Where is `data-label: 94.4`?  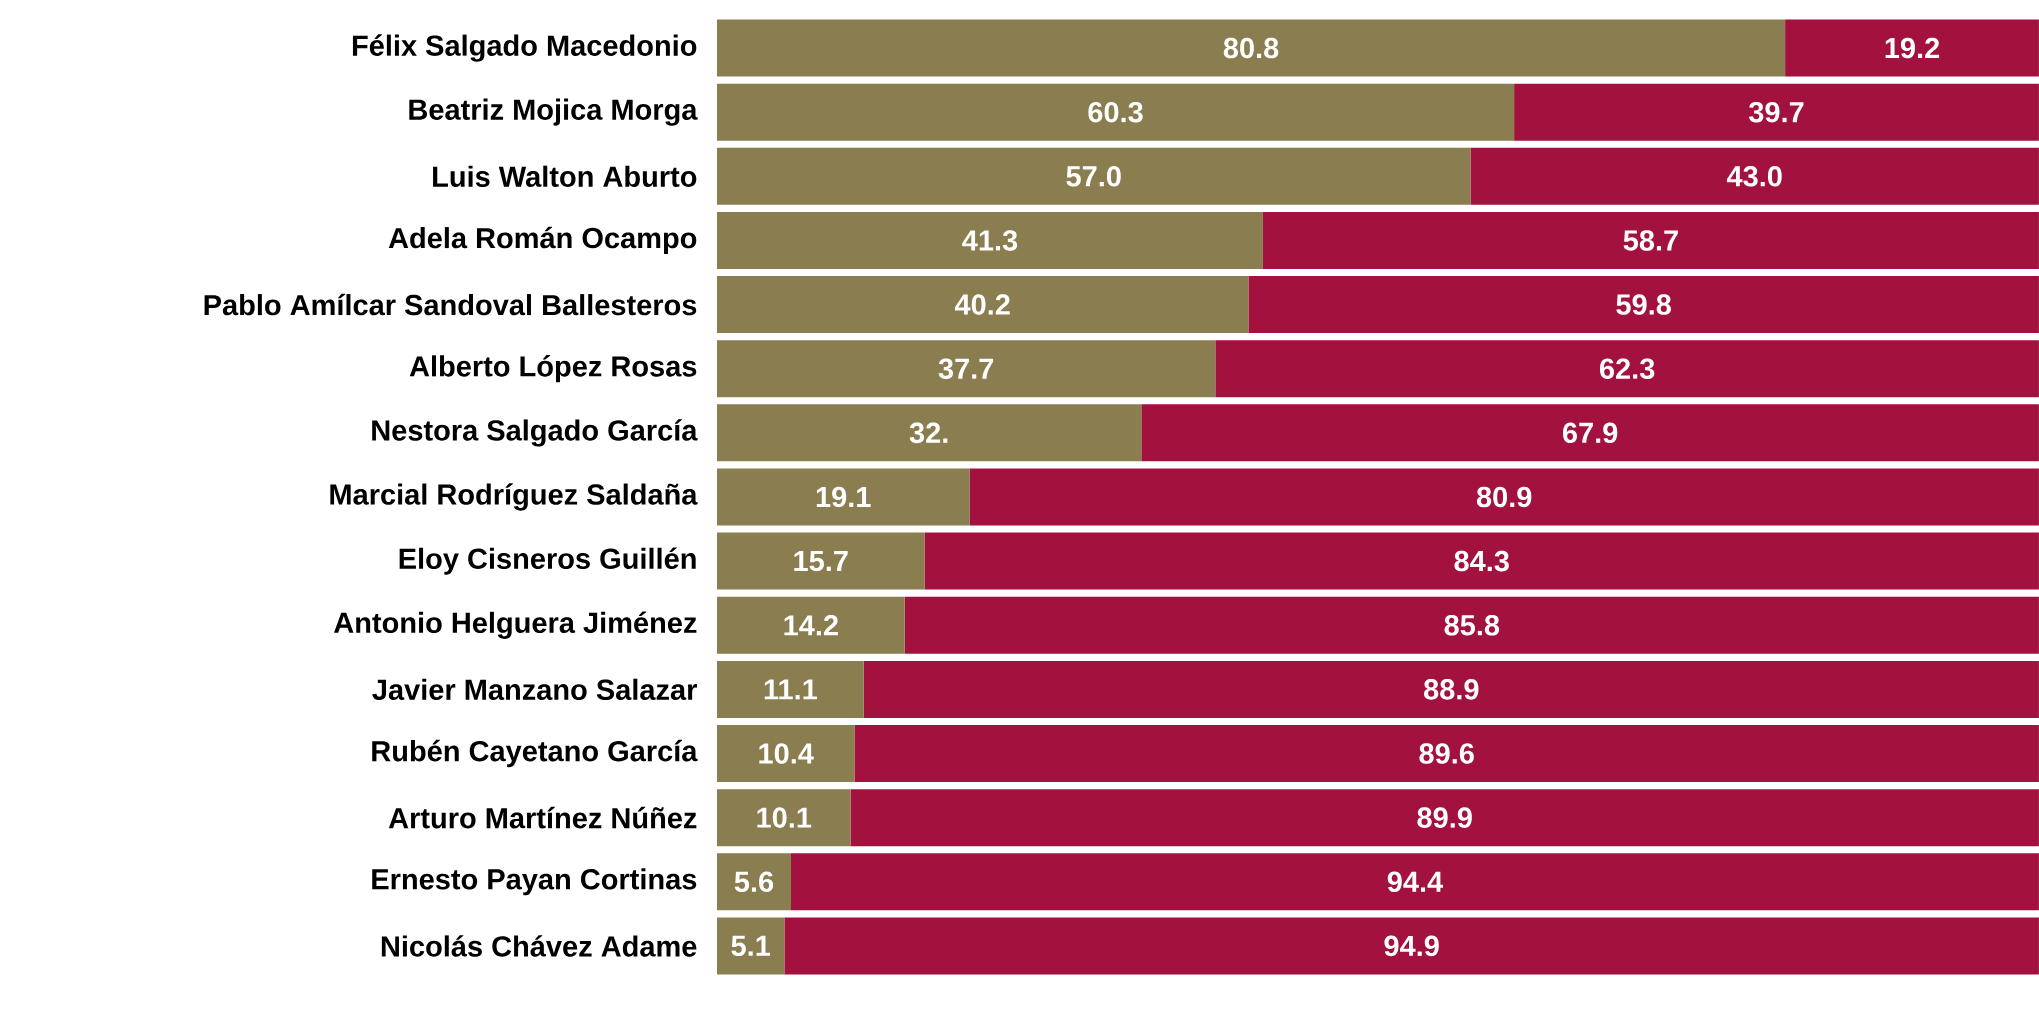
data-label: 94.4 is located at coordinates (1415, 882).